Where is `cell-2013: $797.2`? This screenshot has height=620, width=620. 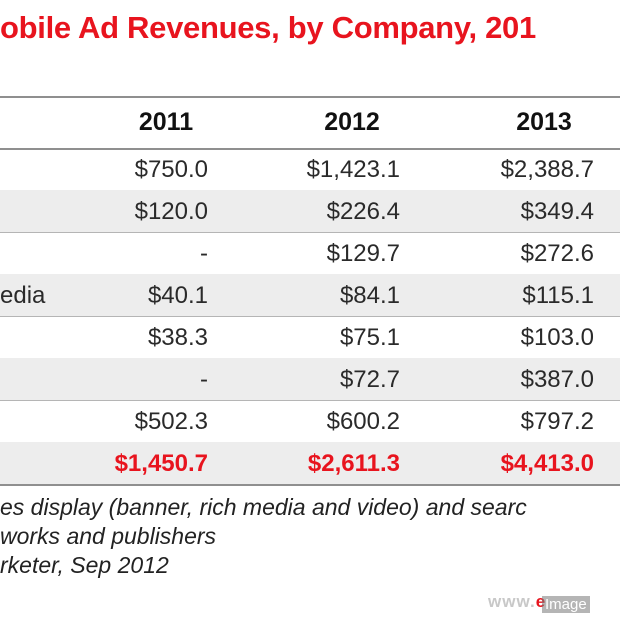 cell-2013: $797.2 is located at coordinates (557, 421).